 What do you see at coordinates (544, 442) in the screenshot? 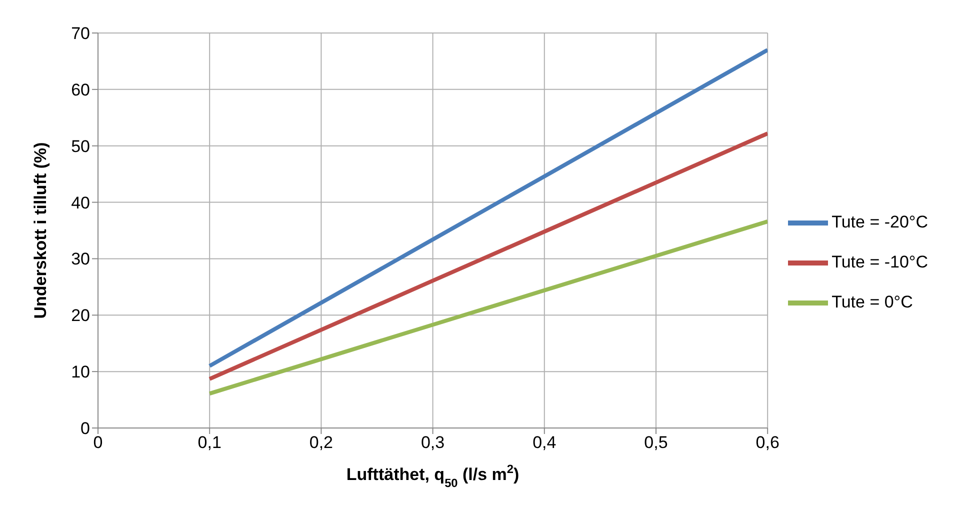
I see `x-tick-label: 0,4` at bounding box center [544, 442].